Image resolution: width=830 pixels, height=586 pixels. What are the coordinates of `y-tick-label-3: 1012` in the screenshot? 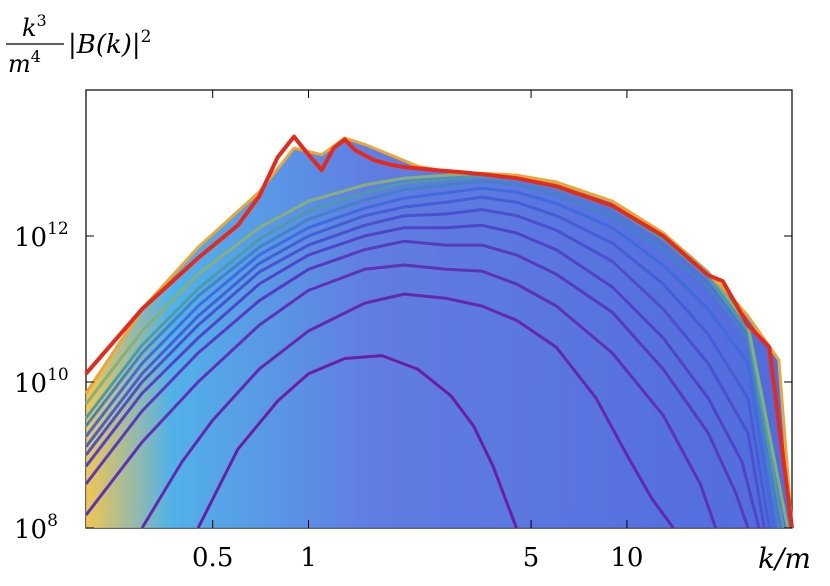 It's located at (41, 236).